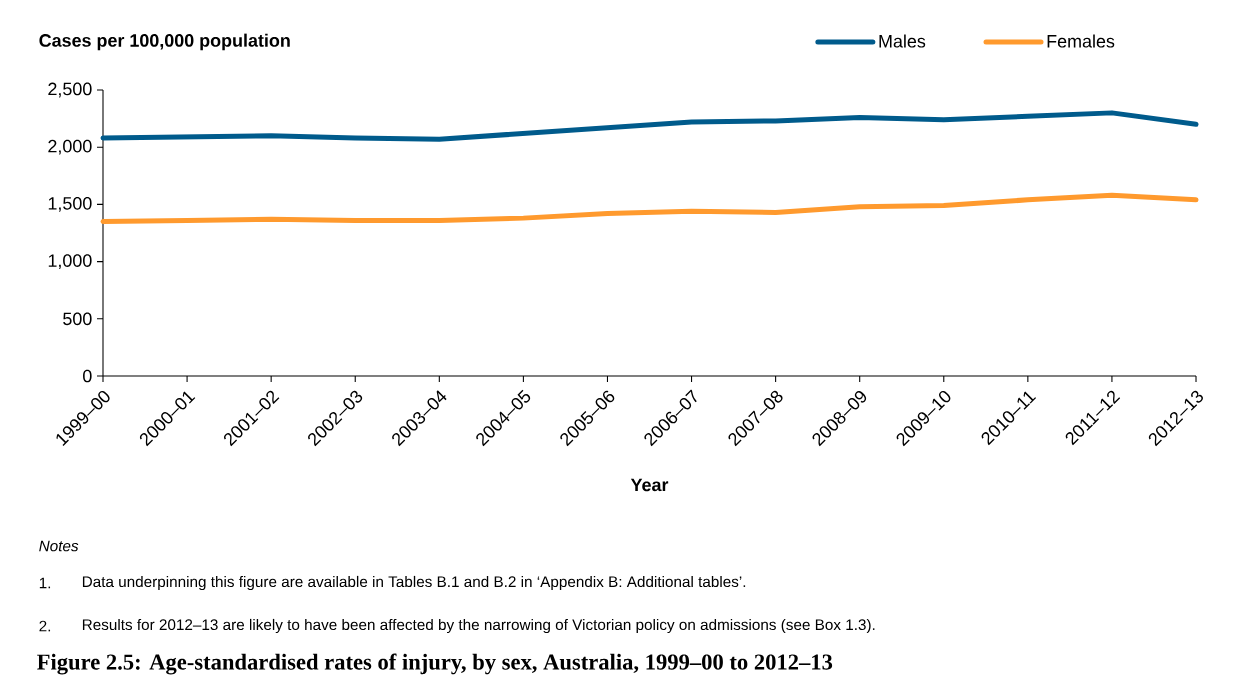  What do you see at coordinates (77, 319) in the screenshot?
I see `y-tick-label: 500` at bounding box center [77, 319].